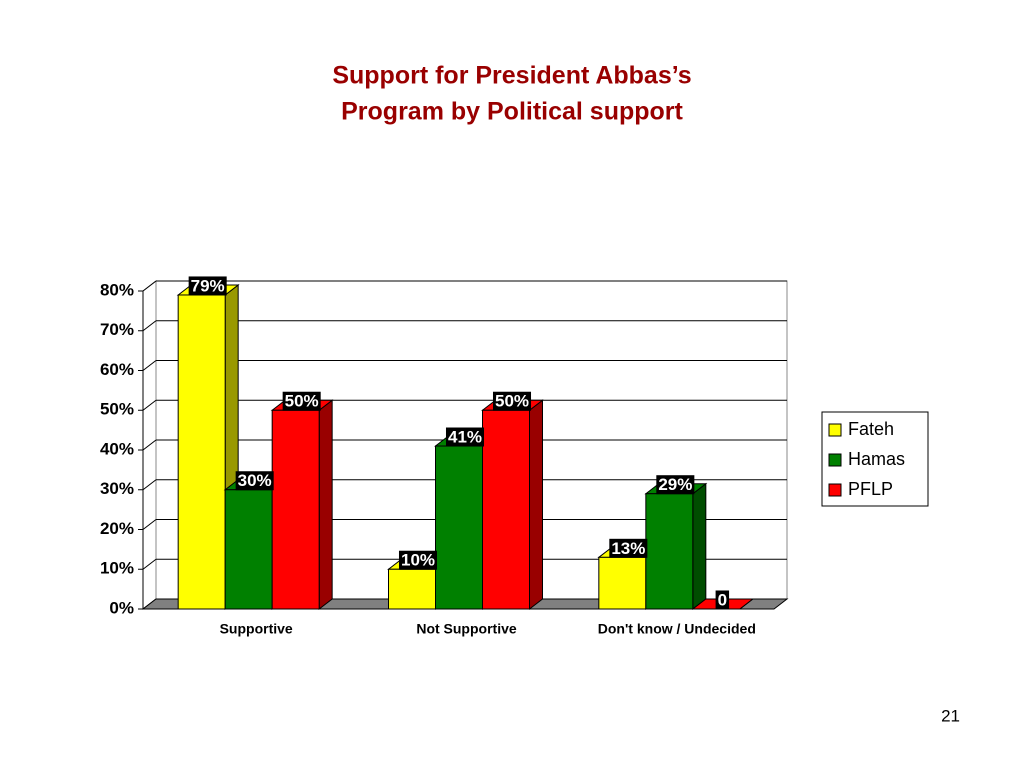 This screenshot has height=768, width=1024. What do you see at coordinates (117, 329) in the screenshot?
I see `y-tick-label: 70%` at bounding box center [117, 329].